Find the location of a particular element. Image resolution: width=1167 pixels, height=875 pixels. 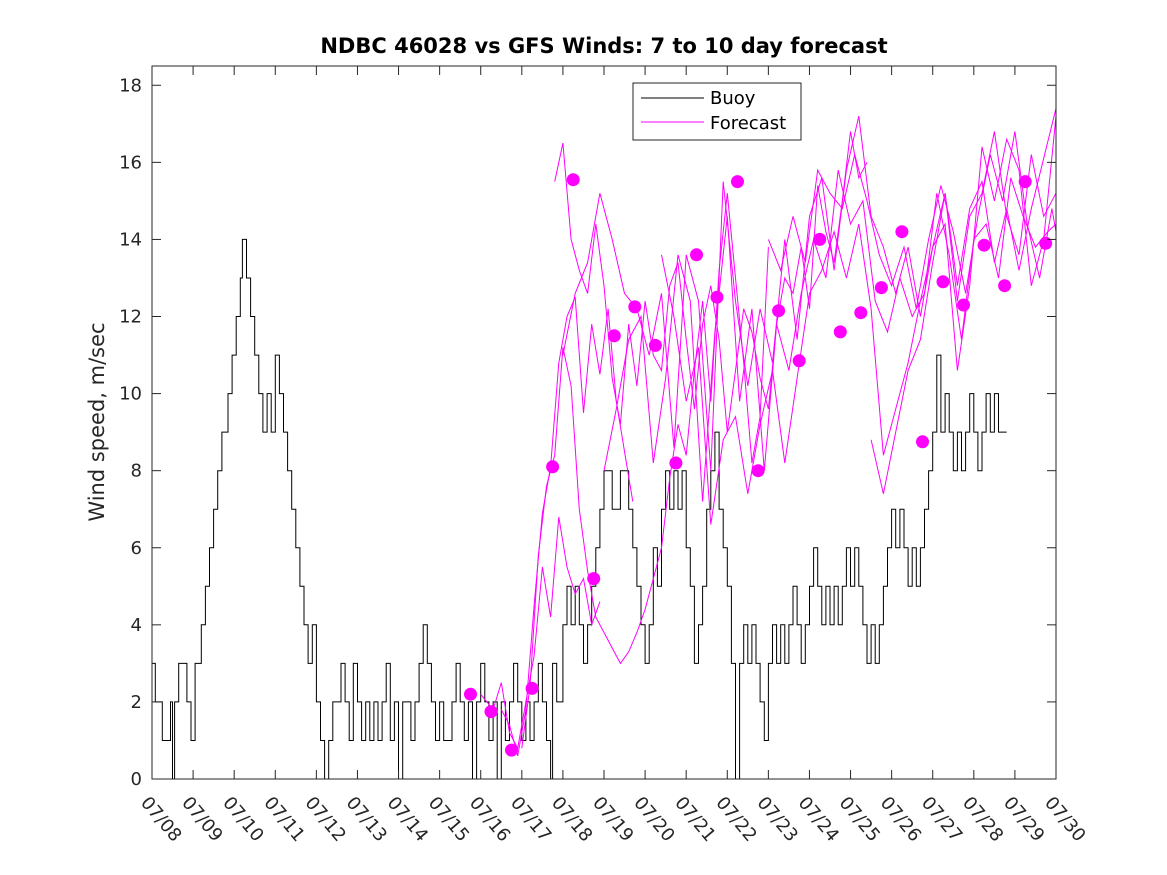

y-tick-label: 0 is located at coordinates (136, 779).